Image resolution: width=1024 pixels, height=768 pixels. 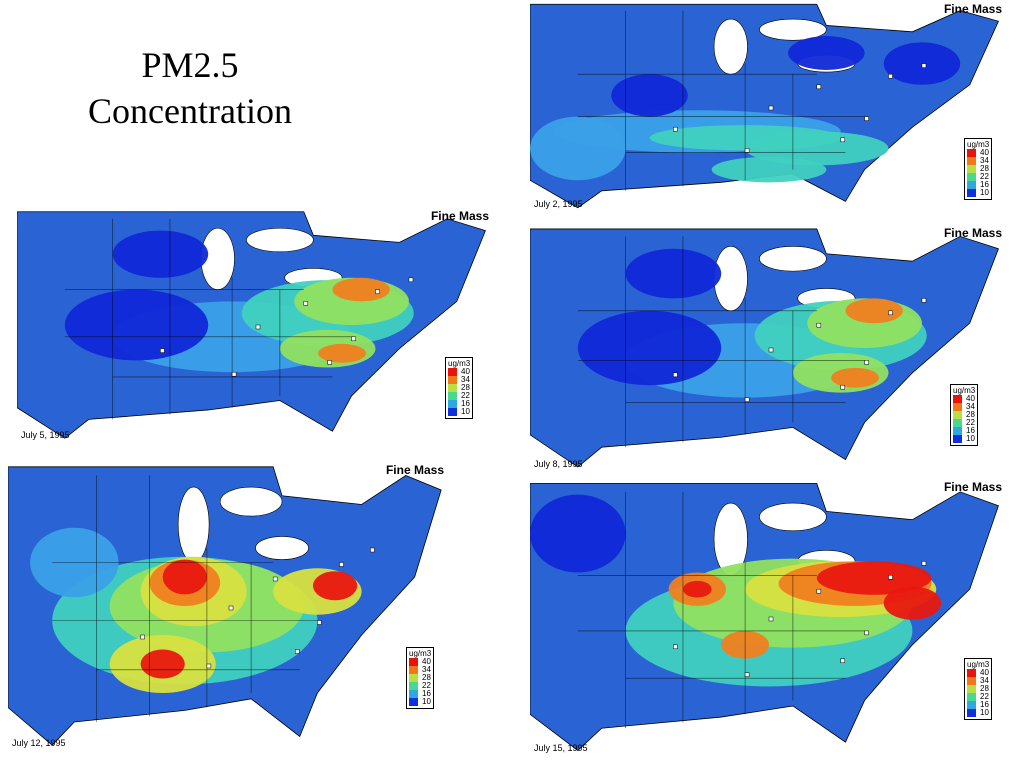 What do you see at coordinates (558, 464) in the screenshot?
I see `map-date: July 8, 1995` at bounding box center [558, 464].